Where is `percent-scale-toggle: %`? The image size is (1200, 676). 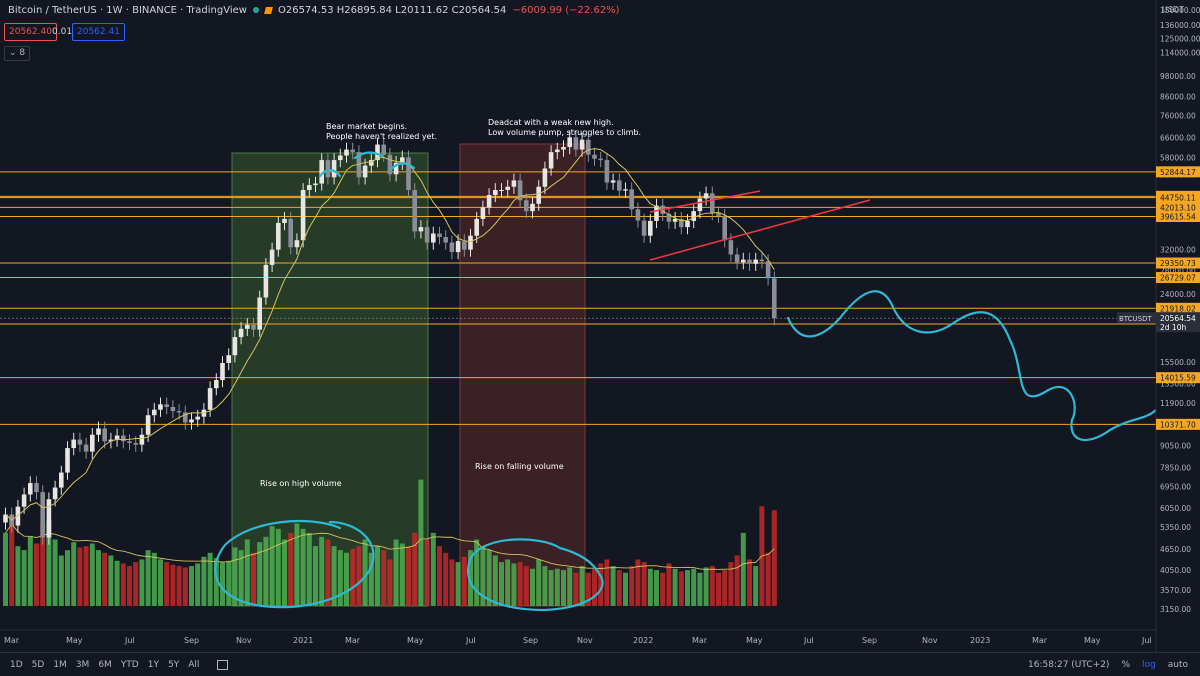
percent-scale-toggle: % is located at coordinates (1125, 664).